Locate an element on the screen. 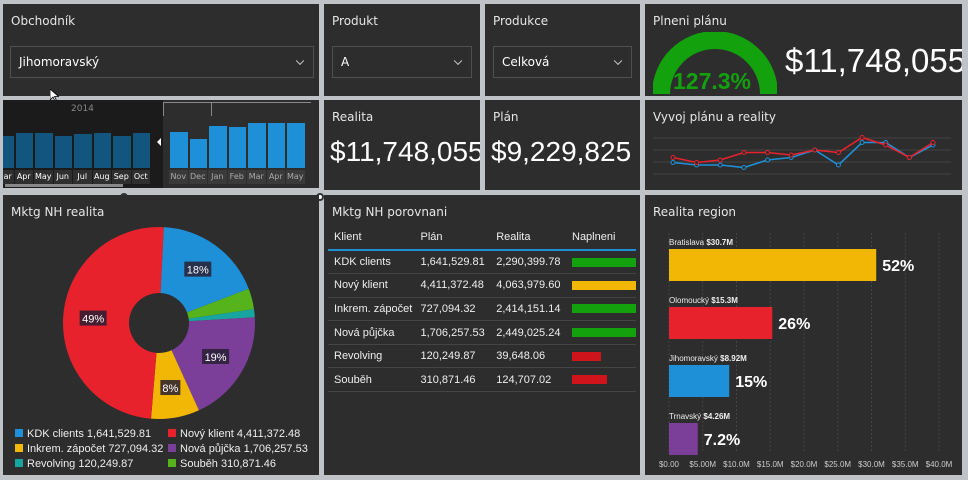  x-tick-label: $40.0M is located at coordinates (939, 464).